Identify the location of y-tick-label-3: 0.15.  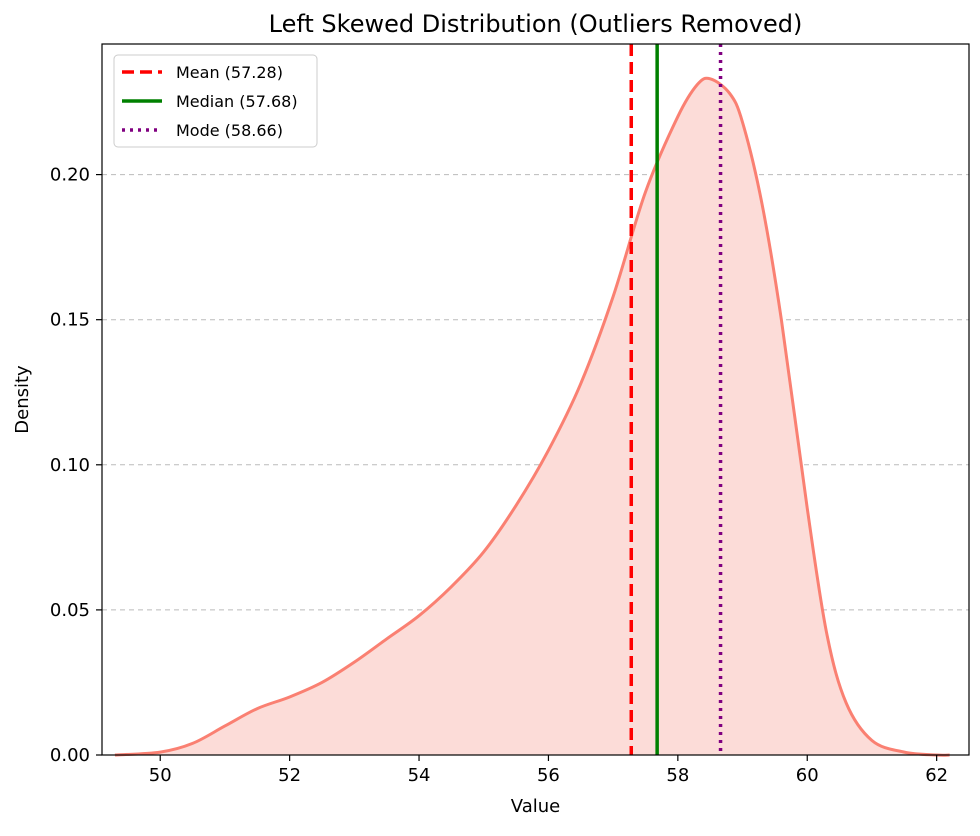
(70, 320).